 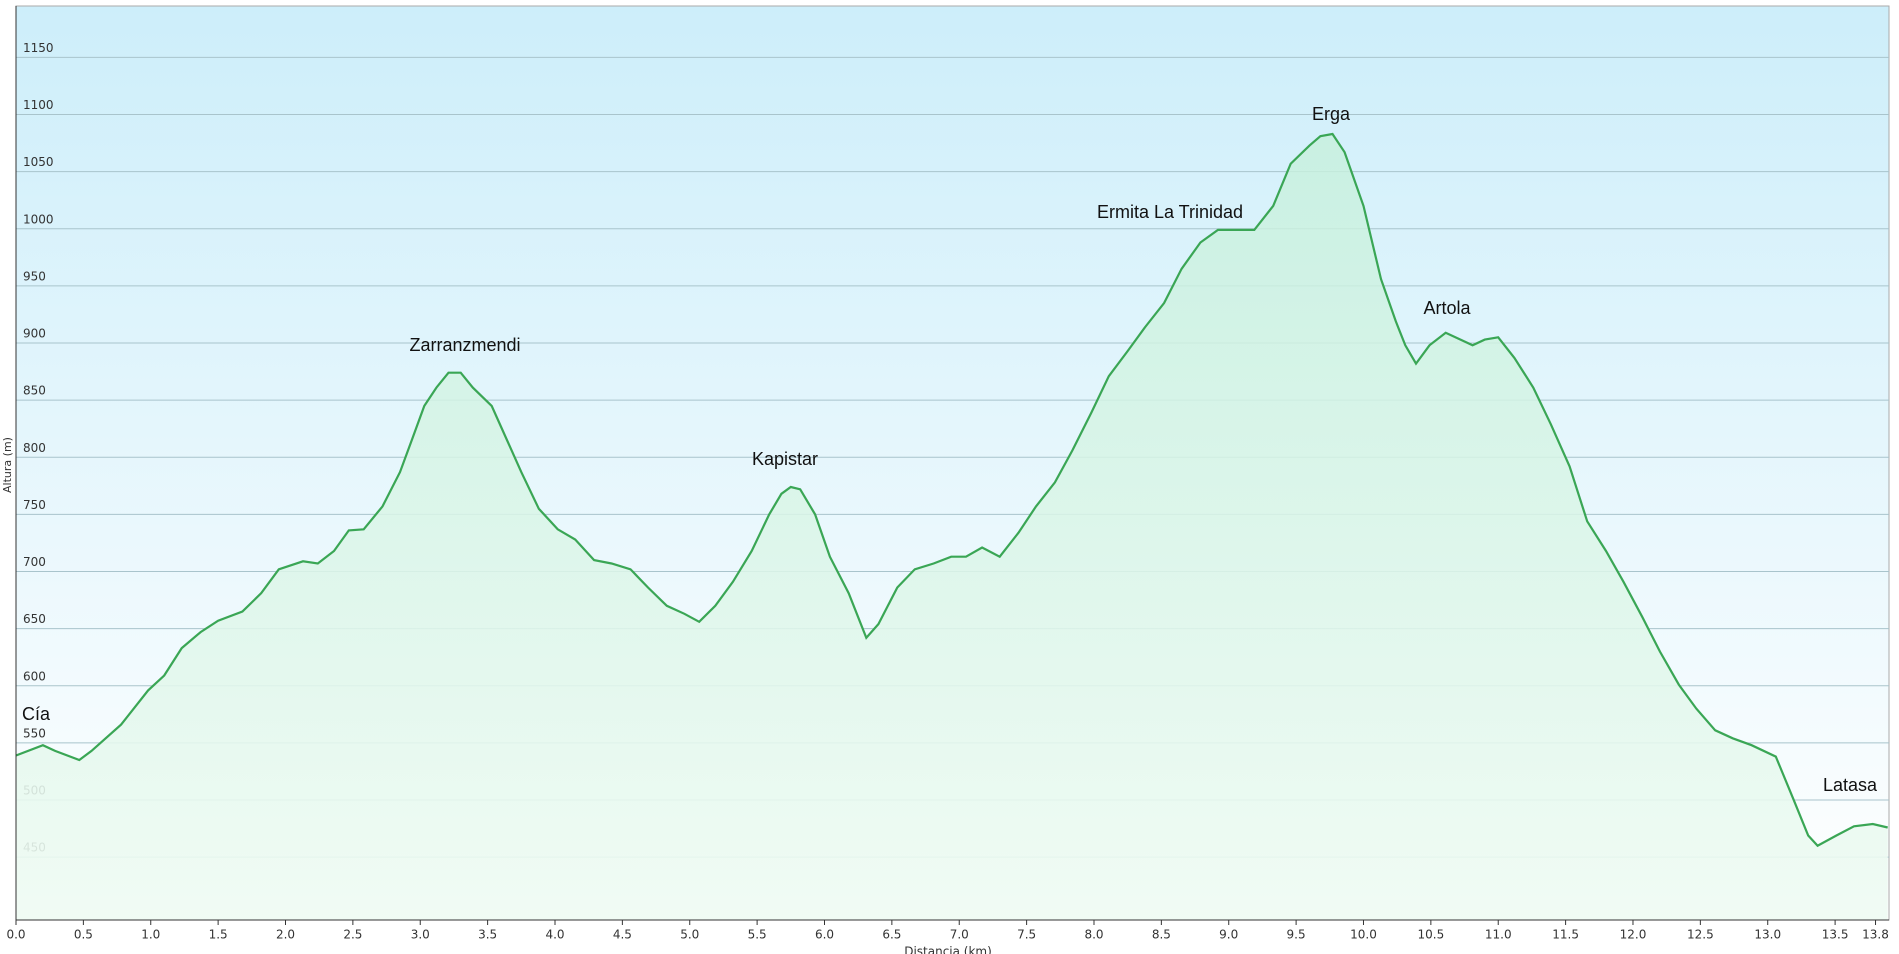 What do you see at coordinates (1228, 935) in the screenshot?
I see `x-tick-label: 9.0` at bounding box center [1228, 935].